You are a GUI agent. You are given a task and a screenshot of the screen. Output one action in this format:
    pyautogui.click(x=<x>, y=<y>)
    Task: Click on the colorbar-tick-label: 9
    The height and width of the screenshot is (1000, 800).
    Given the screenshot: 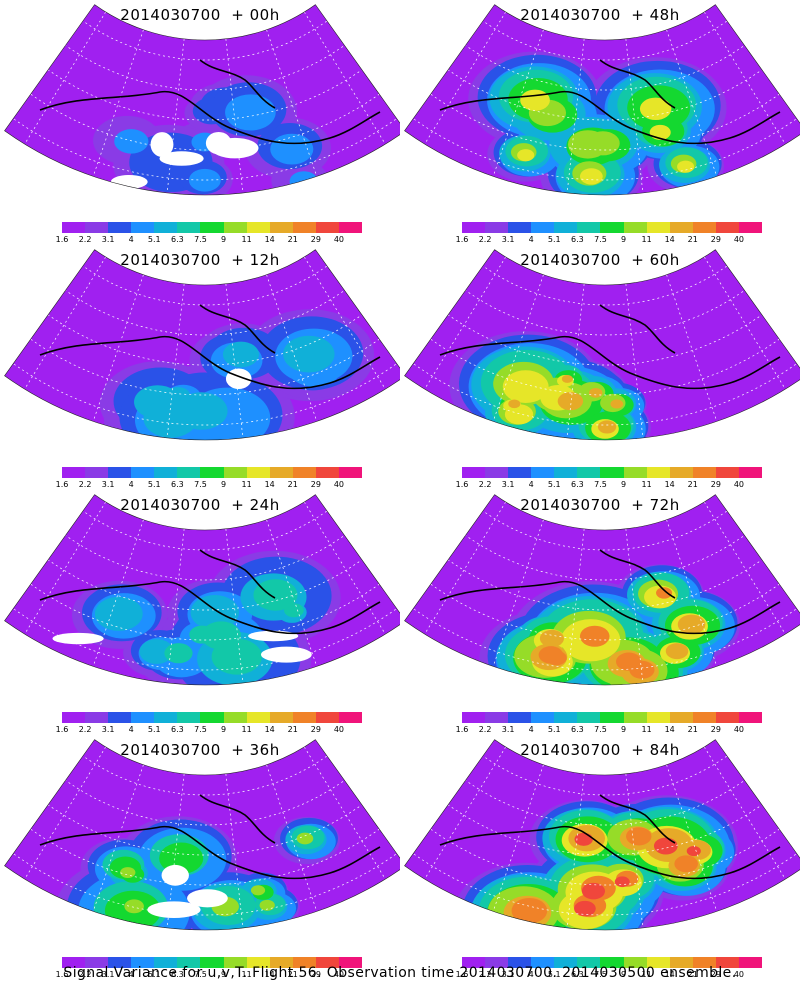 What is the action you would take?
    pyautogui.click(x=223, y=729)
    